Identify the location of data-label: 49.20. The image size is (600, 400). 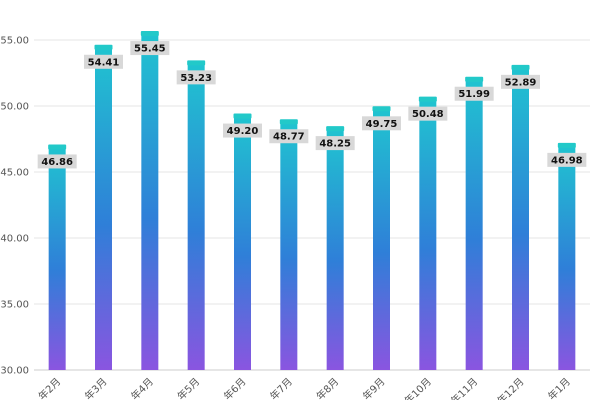
(243, 131).